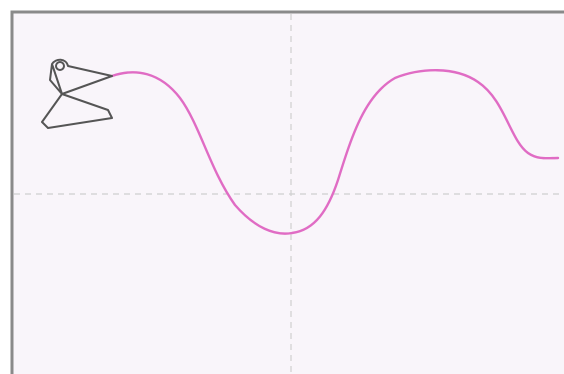  I want to click on pen-upper-arm, so click(82, 76).